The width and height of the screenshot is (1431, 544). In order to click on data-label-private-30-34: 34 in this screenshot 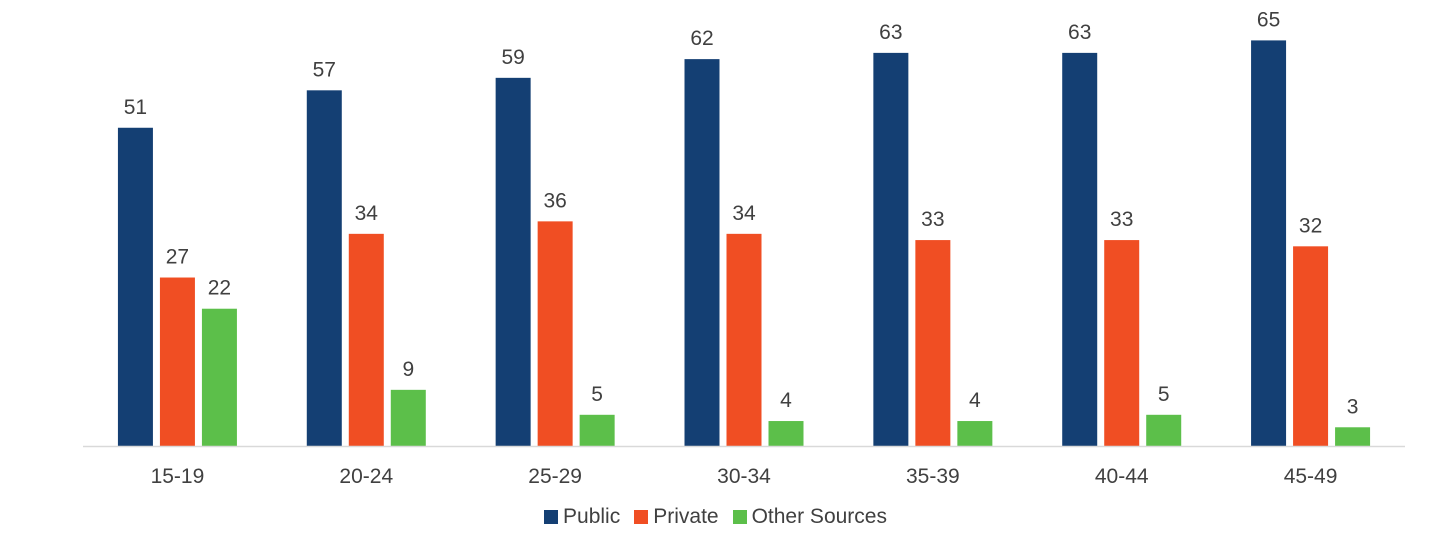, I will do `click(744, 213)`.